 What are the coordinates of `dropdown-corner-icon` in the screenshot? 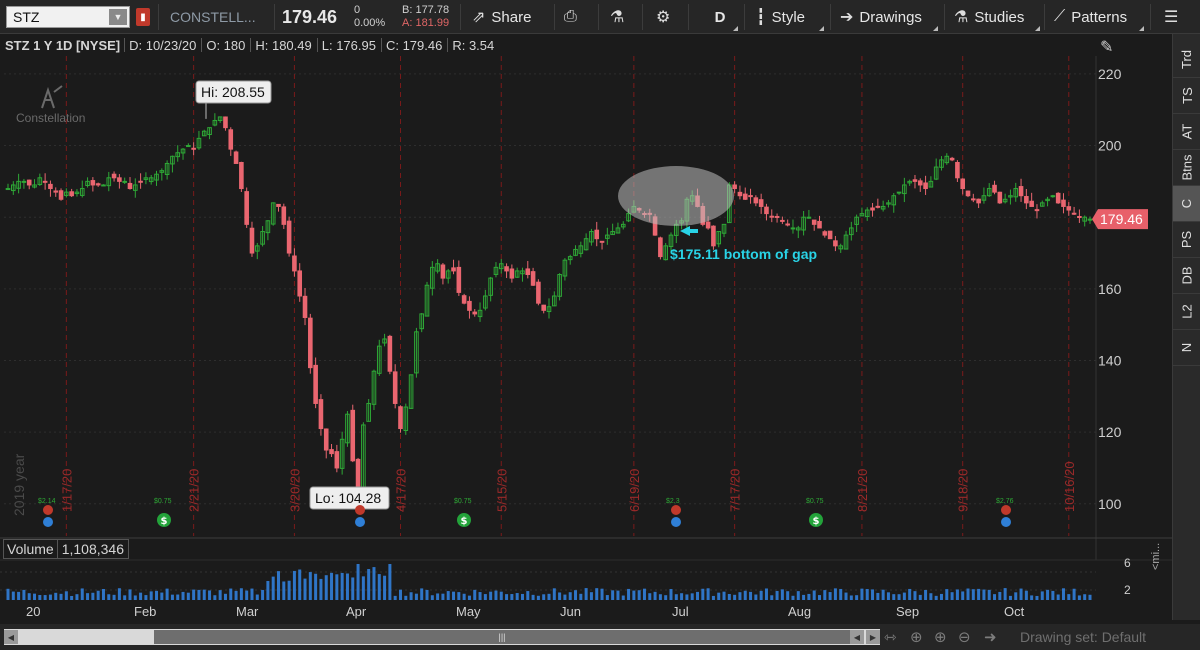 It's located at (735, 28).